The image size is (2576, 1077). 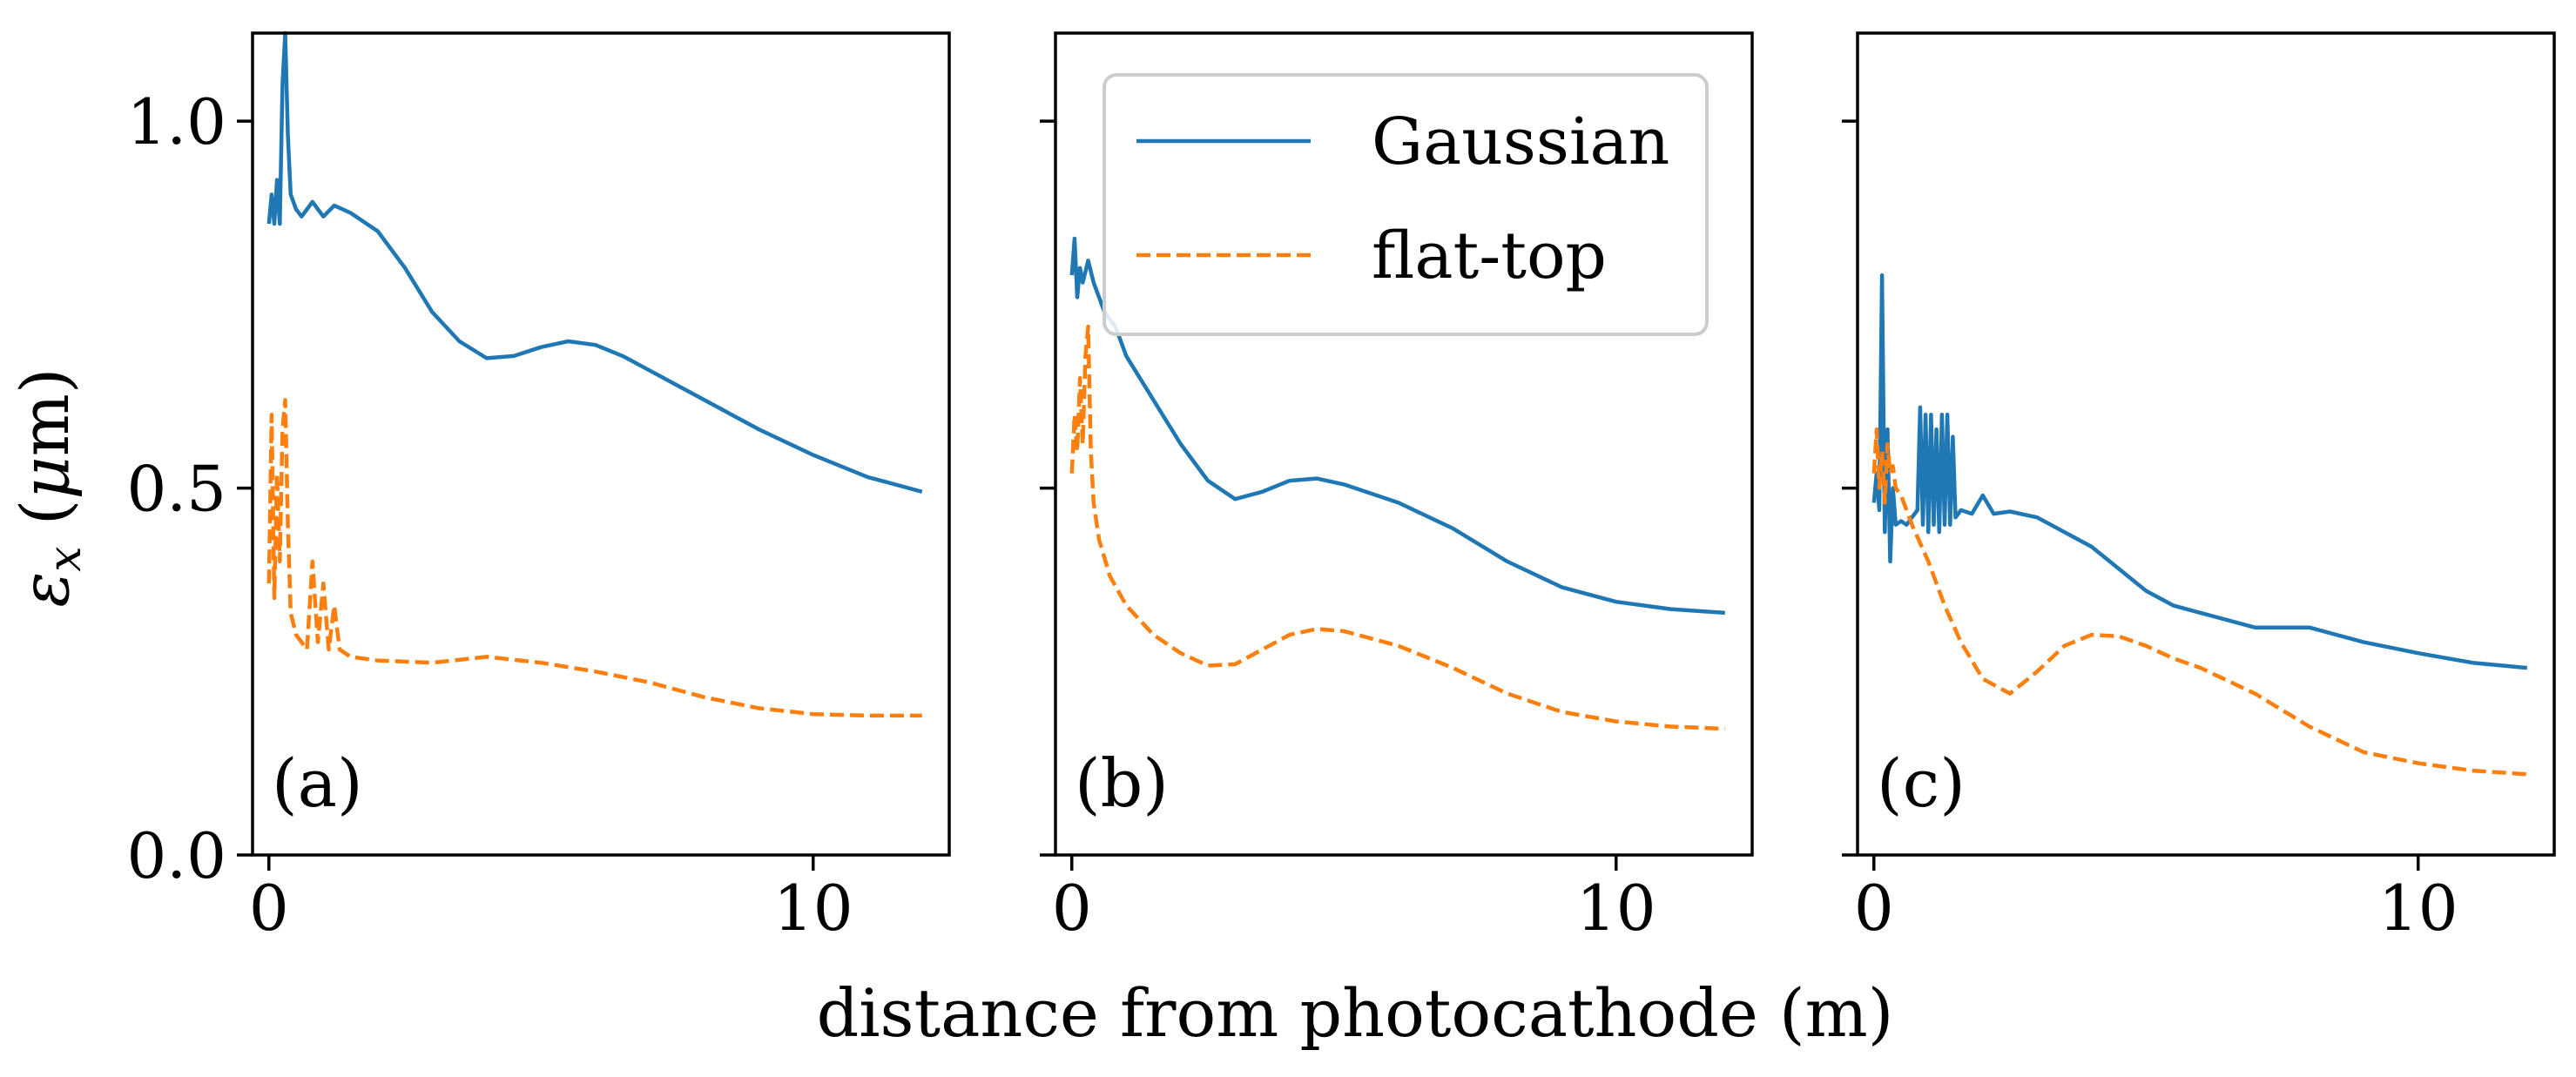 I want to click on panel-label: (b), so click(x=1122, y=783).